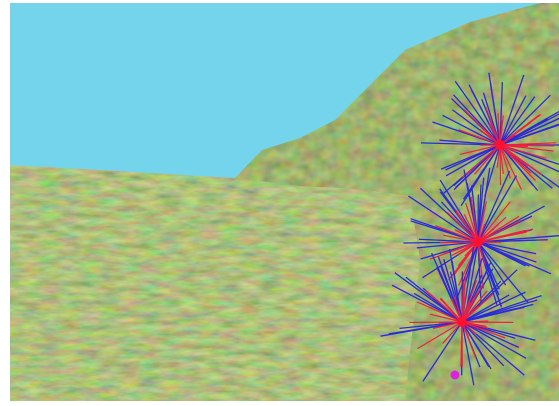 This screenshot has width=559, height=406. I want to click on marker-dot, so click(455, 375).